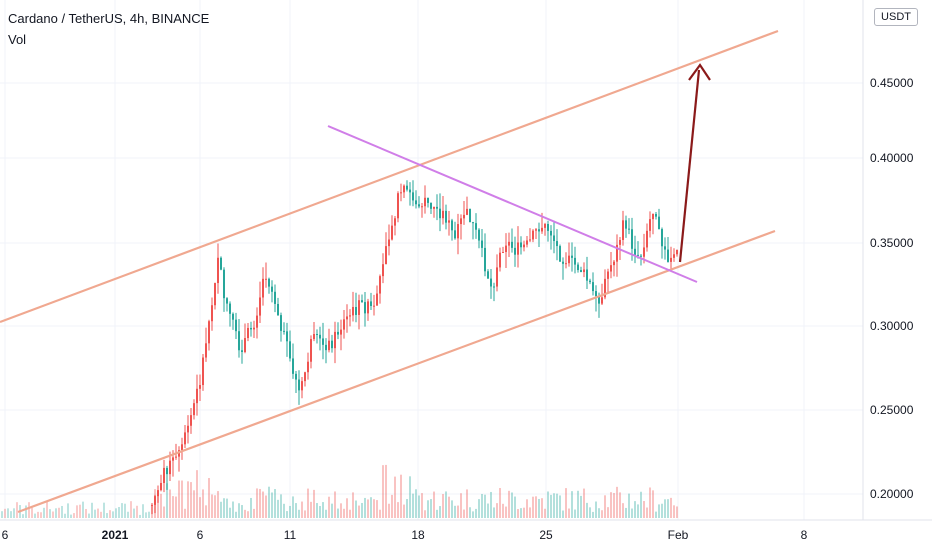 The width and height of the screenshot is (932, 550). What do you see at coordinates (17, 39) in the screenshot?
I see `volume-indicator-label: Vol` at bounding box center [17, 39].